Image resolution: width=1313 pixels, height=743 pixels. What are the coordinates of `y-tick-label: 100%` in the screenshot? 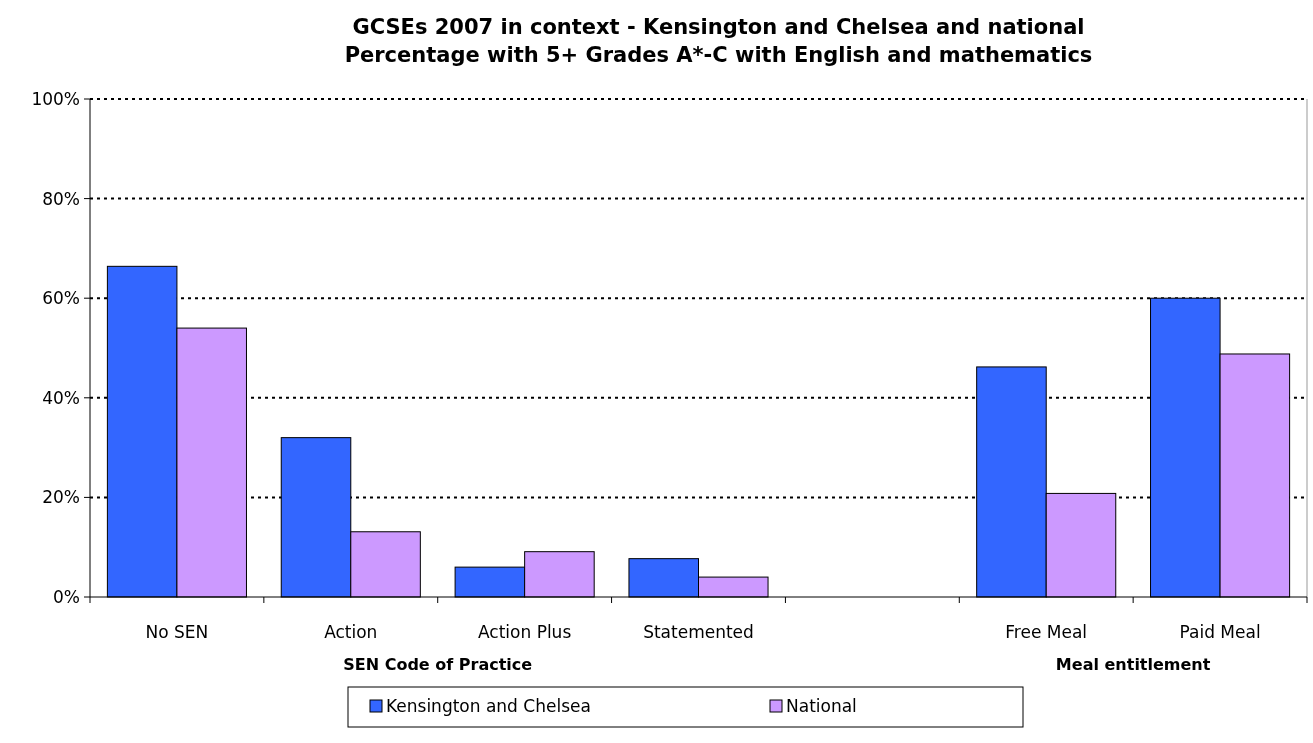 It's located at (55, 98).